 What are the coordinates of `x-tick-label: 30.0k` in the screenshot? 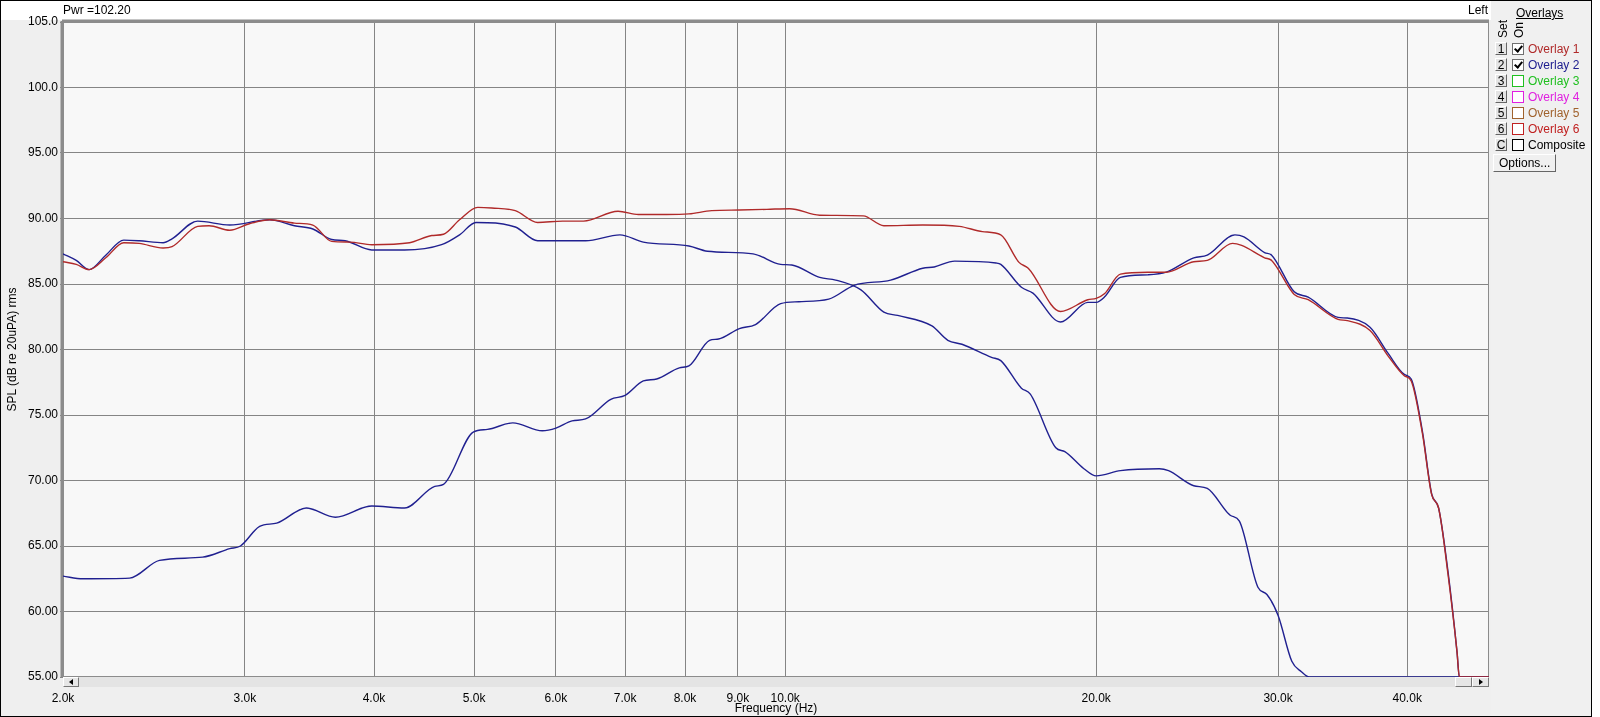 It's located at (1278, 697).